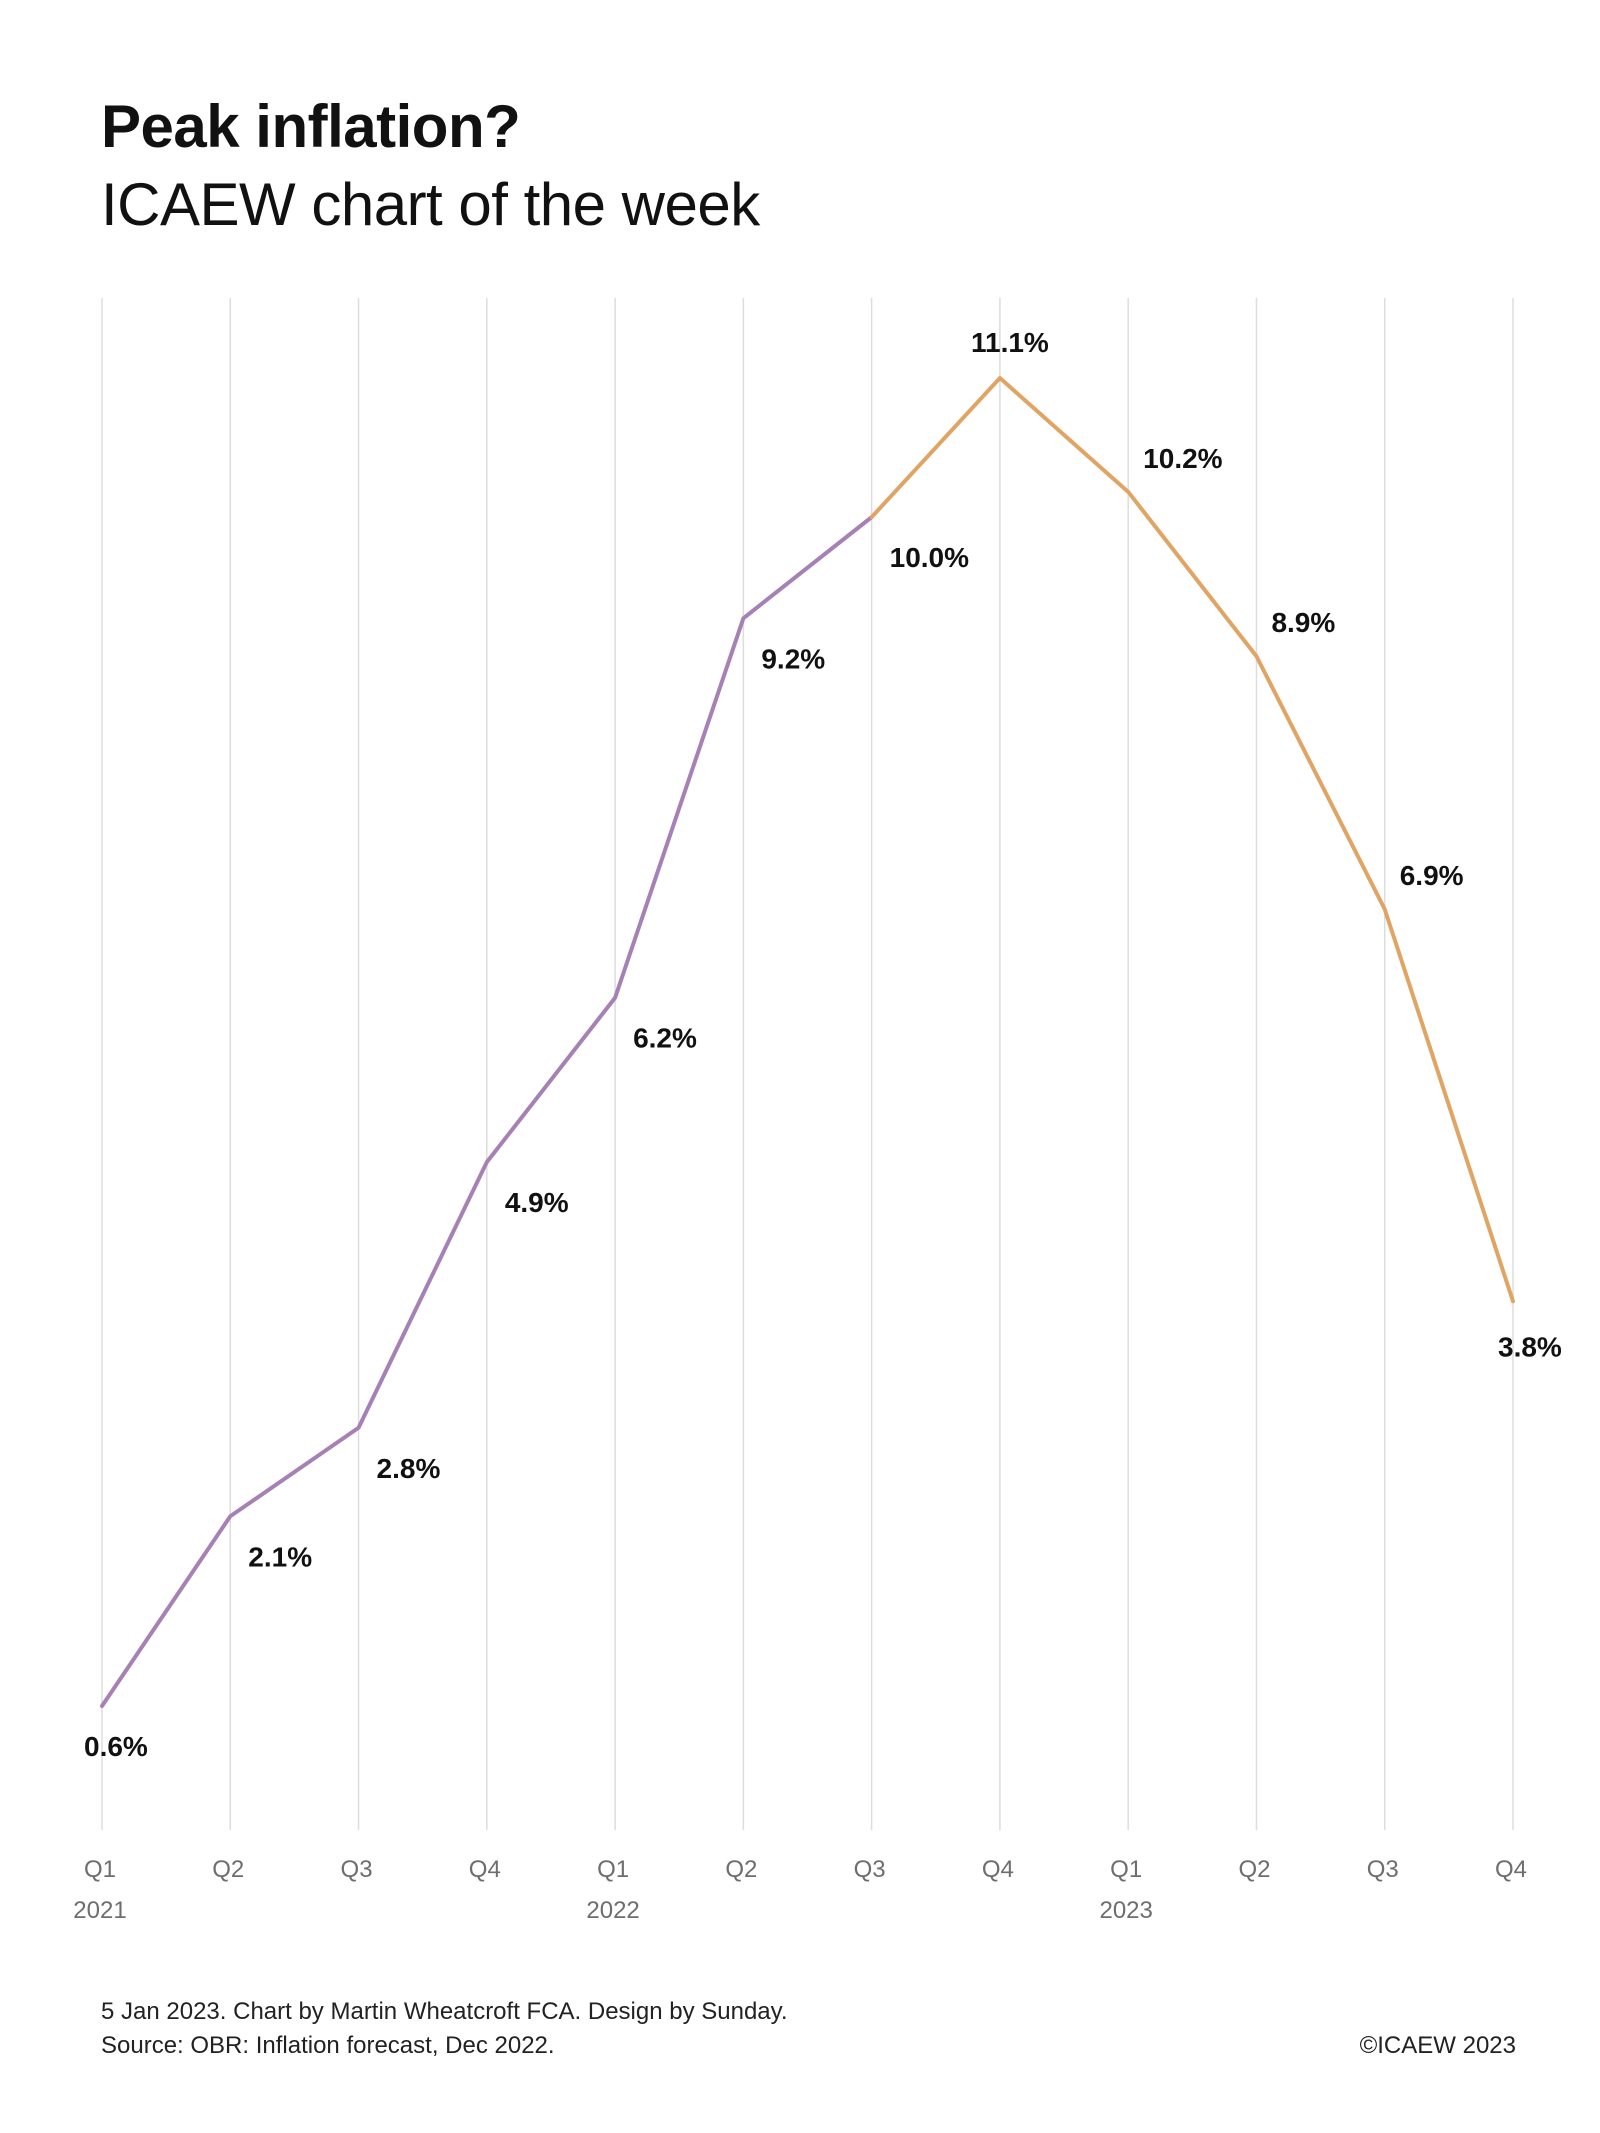 Image resolution: width=1600 pixels, height=2133 pixels. What do you see at coordinates (99, 1910) in the screenshot?
I see `year-label: 2021` at bounding box center [99, 1910].